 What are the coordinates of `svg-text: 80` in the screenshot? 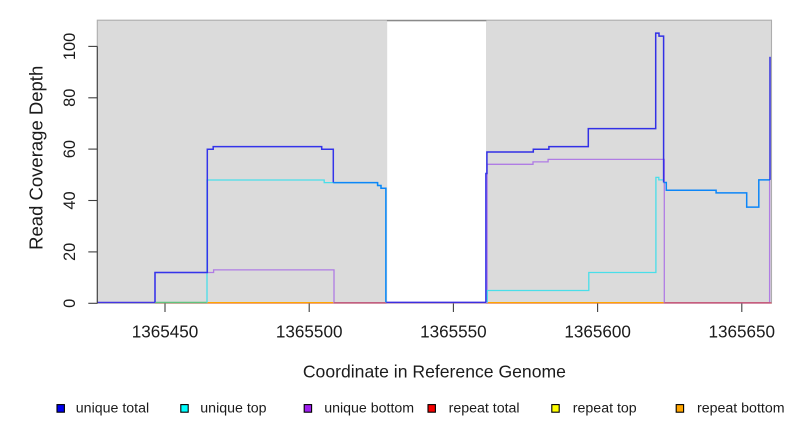 It's located at (70, 98).